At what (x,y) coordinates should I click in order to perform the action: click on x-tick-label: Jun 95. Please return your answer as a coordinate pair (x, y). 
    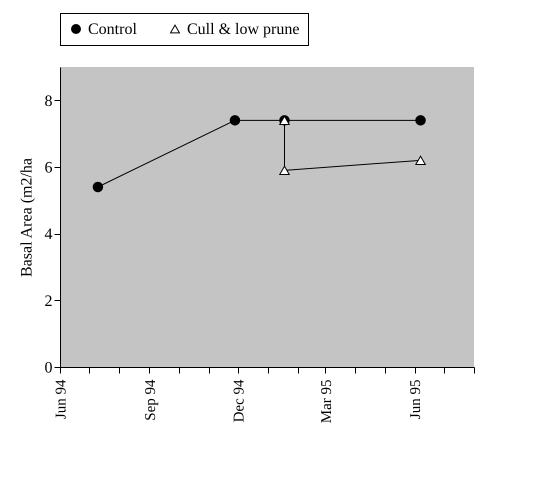
    Looking at the image, I should click on (416, 400).